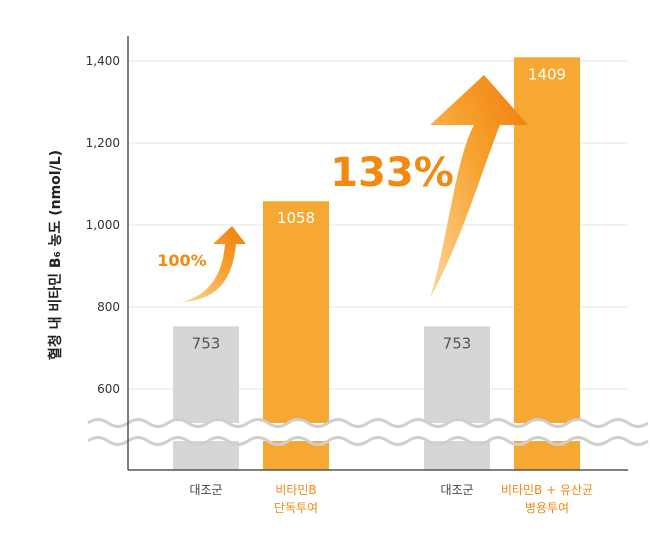  Describe the element at coordinates (392, 173) in the screenshot. I see `annotation-133-percent: 133%` at that location.